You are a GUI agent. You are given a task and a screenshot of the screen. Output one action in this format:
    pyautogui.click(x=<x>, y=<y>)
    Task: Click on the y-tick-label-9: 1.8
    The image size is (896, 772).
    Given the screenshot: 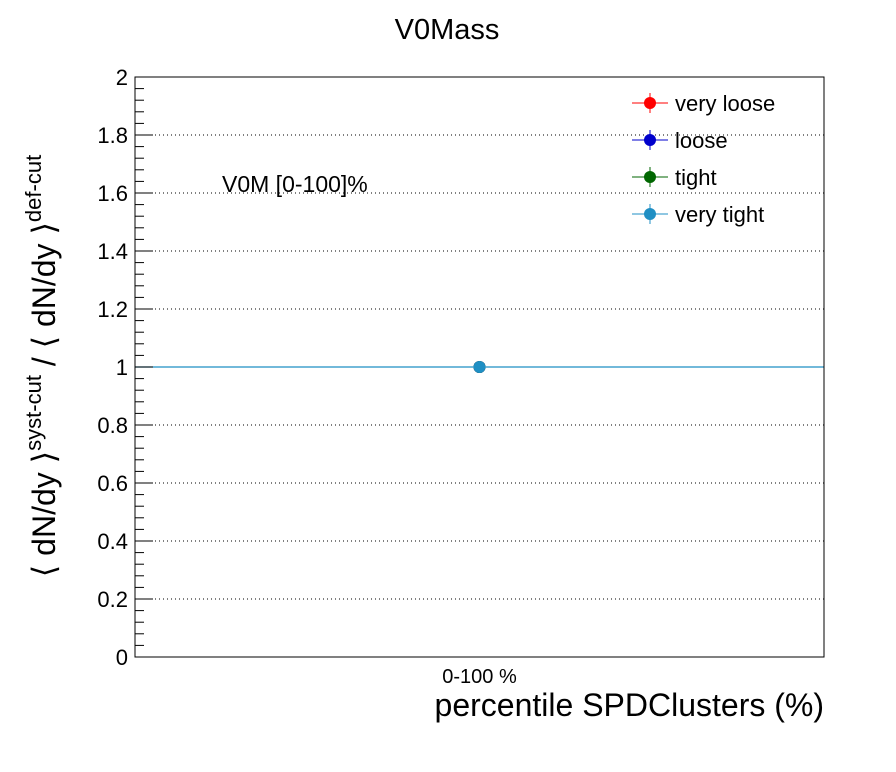 What is the action you would take?
    pyautogui.click(x=112, y=135)
    